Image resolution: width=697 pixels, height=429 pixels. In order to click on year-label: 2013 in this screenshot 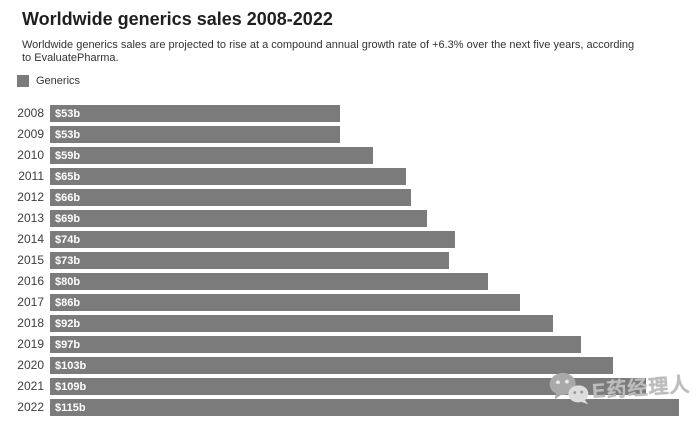, I will do `click(30, 218)`.